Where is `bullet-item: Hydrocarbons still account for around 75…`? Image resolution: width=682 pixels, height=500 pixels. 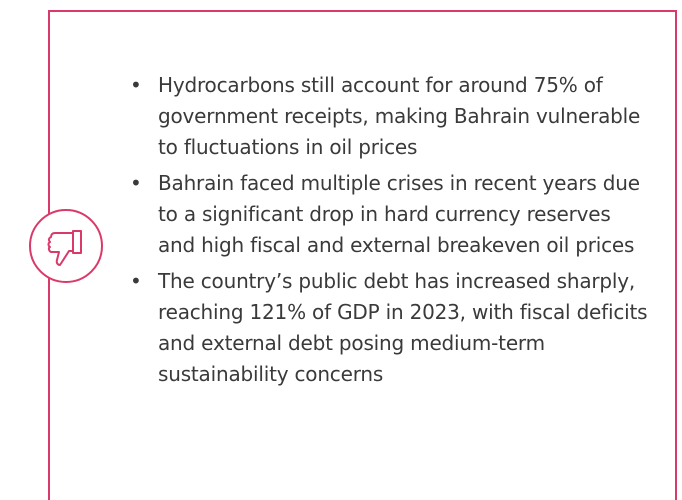
bullet-item: Hydrocarbons still account for around 75… is located at coordinates (390, 116).